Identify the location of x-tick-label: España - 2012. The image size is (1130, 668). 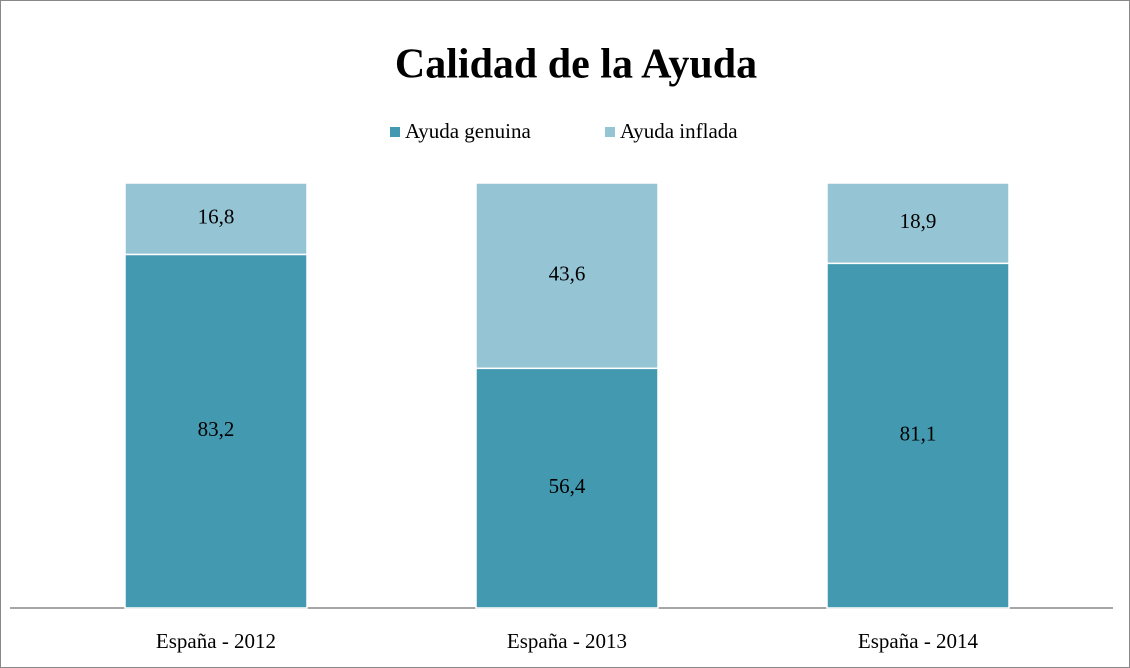
(216, 641).